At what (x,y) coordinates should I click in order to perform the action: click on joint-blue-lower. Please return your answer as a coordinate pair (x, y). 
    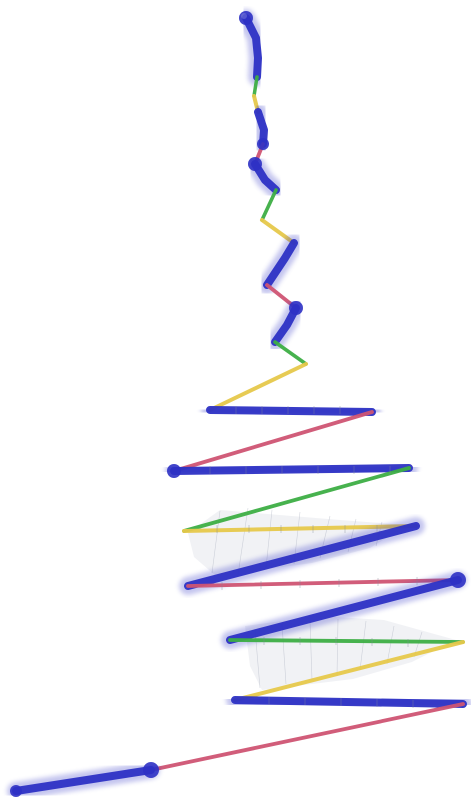
    Looking at the image, I should click on (151, 770).